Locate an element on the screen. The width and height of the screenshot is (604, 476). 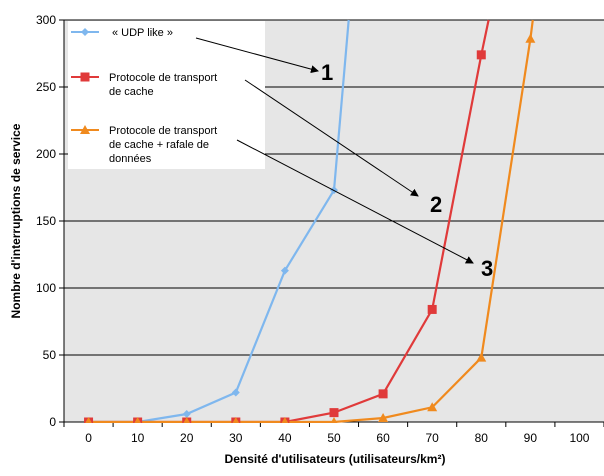
y-tick-label: 100 is located at coordinates (46, 288).